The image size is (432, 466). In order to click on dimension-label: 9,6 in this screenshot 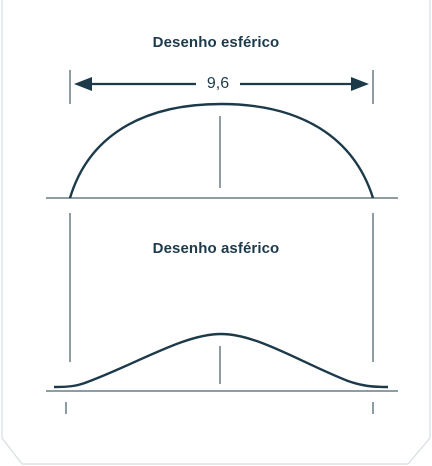, I will do `click(218, 84)`.